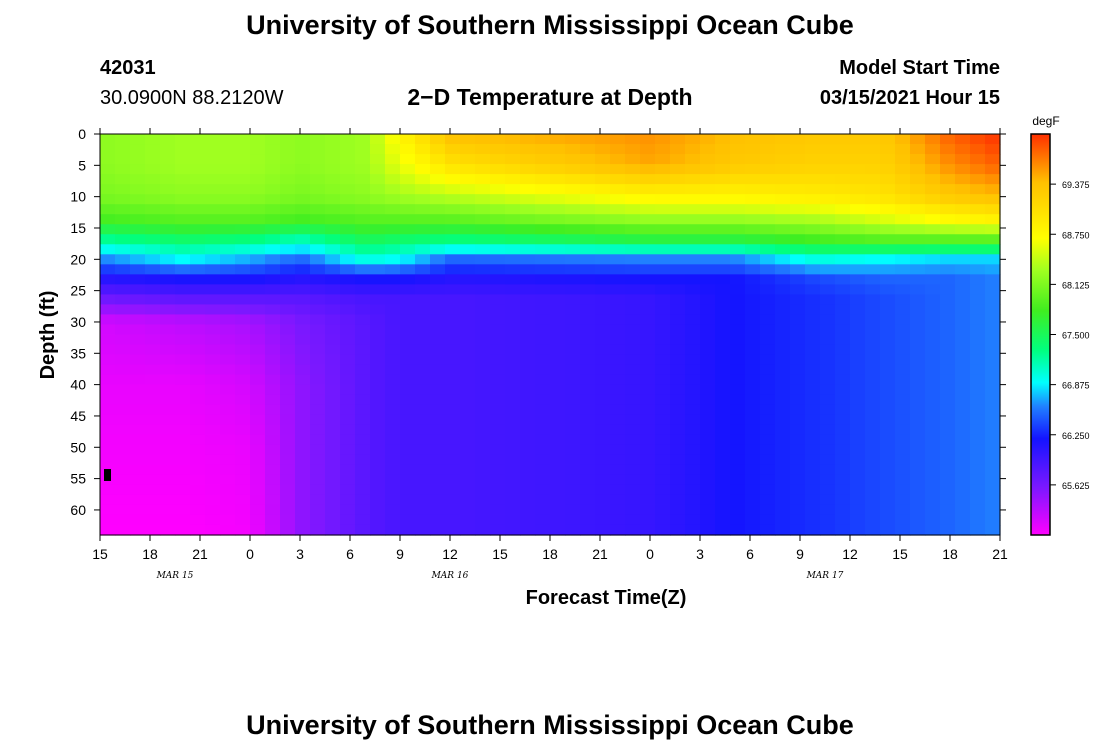 The height and width of the screenshot is (750, 1100). I want to click on colorbar-tick-label: 68.750, so click(1076, 235).